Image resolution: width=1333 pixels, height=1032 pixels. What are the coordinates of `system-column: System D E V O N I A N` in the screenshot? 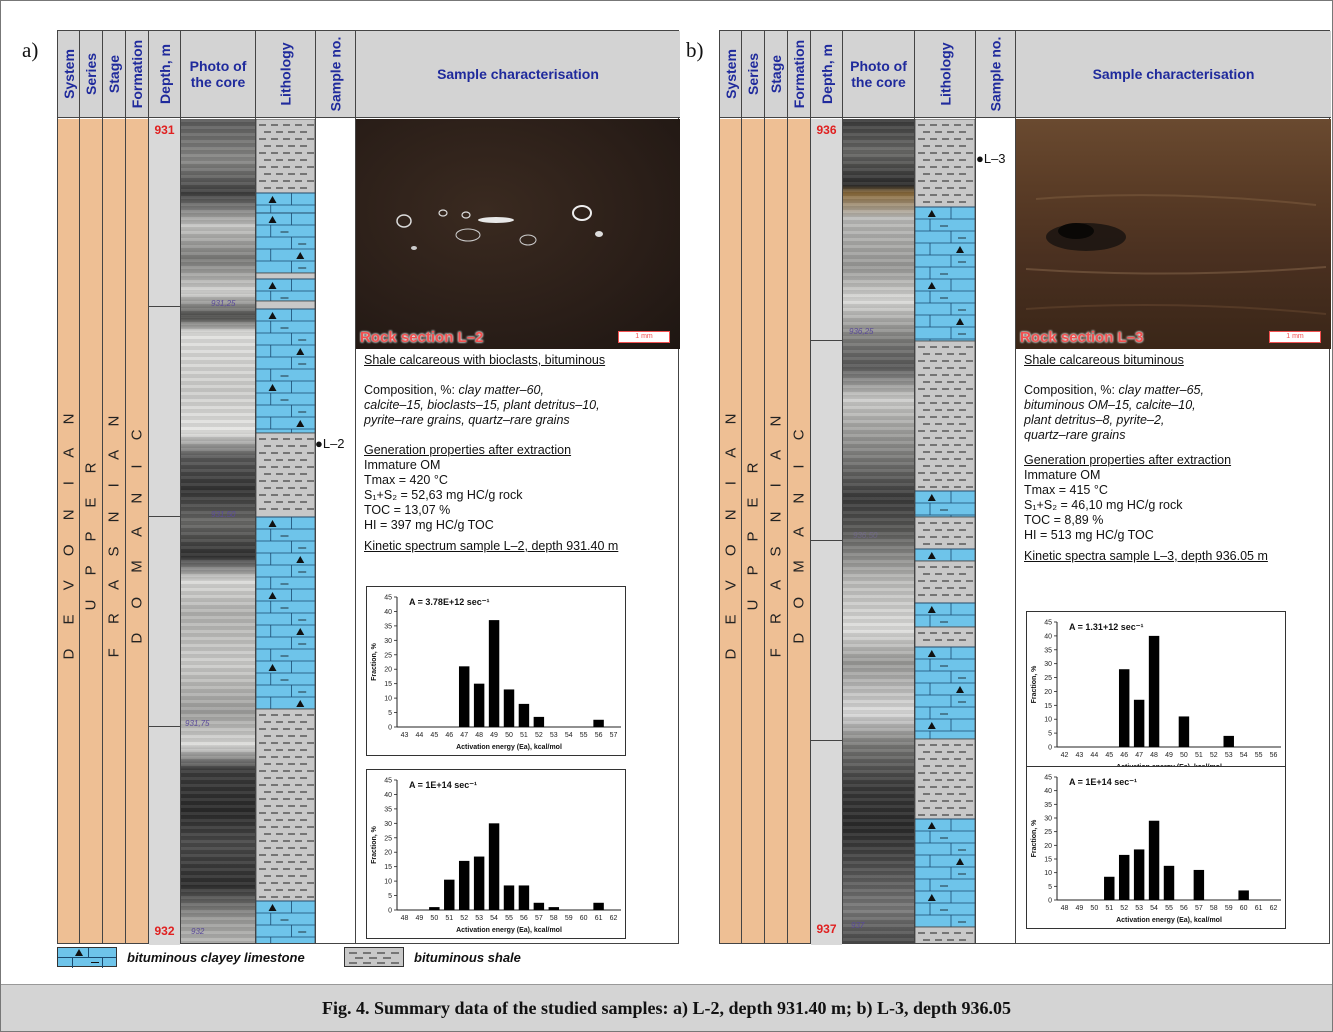 It's located at (731, 487).